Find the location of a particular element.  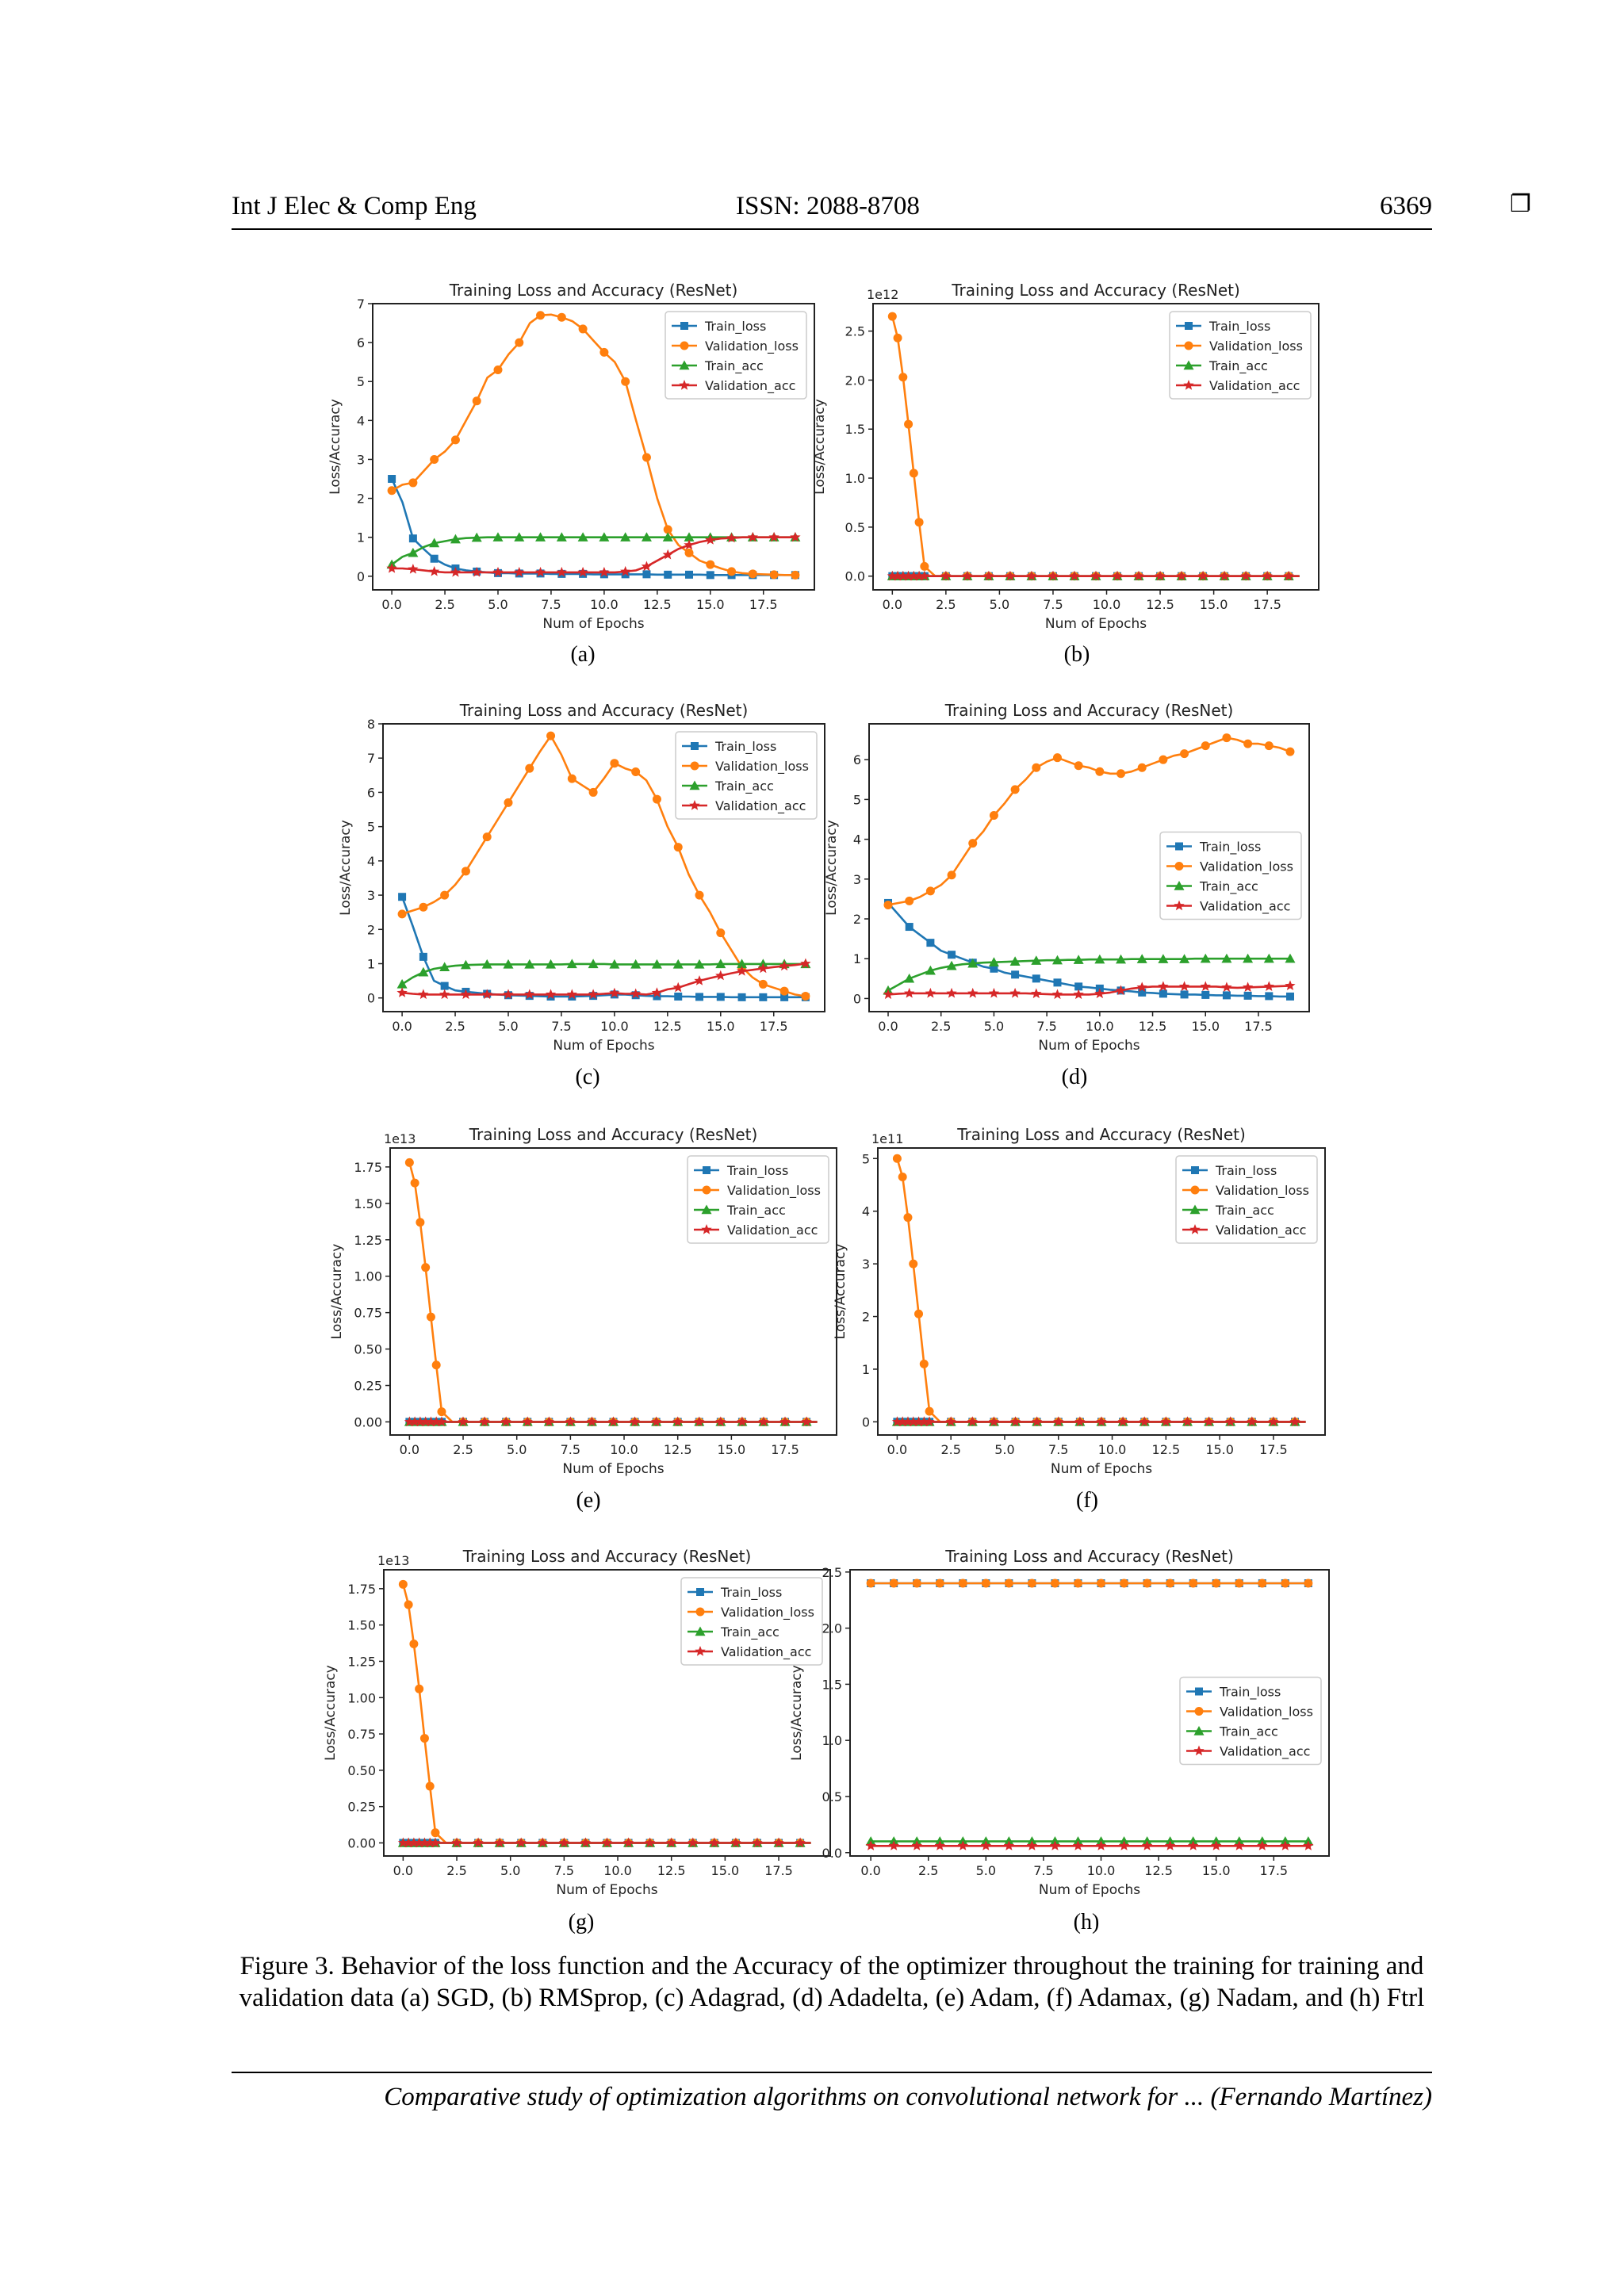

y-tick-label: 6 is located at coordinates (857, 759).